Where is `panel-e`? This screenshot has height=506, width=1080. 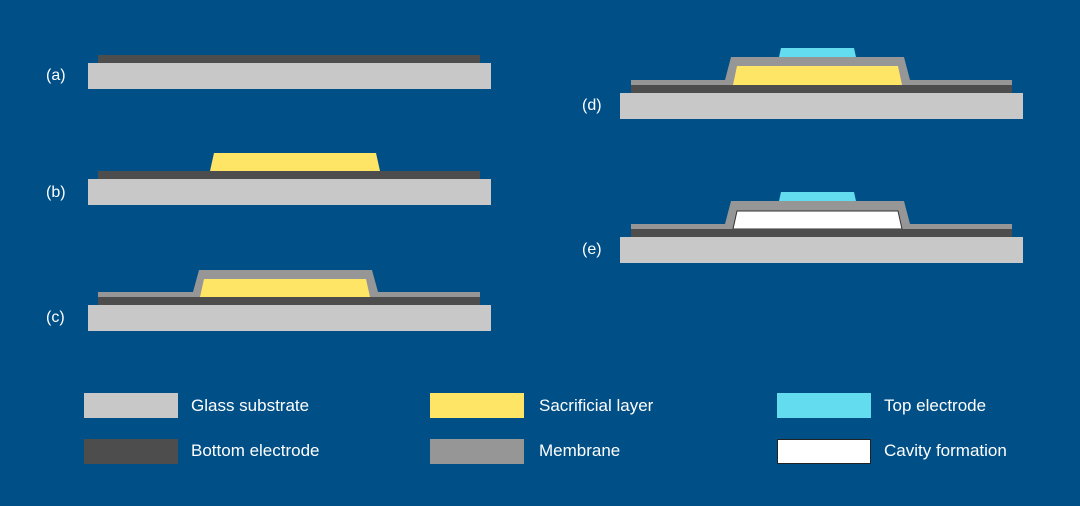
panel-e is located at coordinates (821, 227).